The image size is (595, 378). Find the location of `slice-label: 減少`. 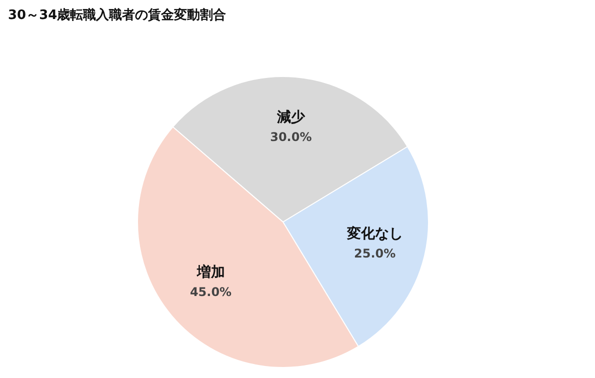

slice-label: 減少 is located at coordinates (291, 117).